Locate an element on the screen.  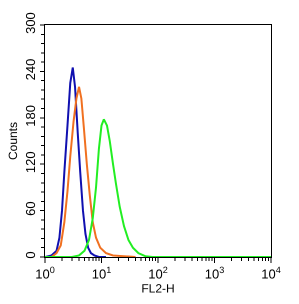
x-tick-label: 10$^{3}$ is located at coordinates (214, 273).